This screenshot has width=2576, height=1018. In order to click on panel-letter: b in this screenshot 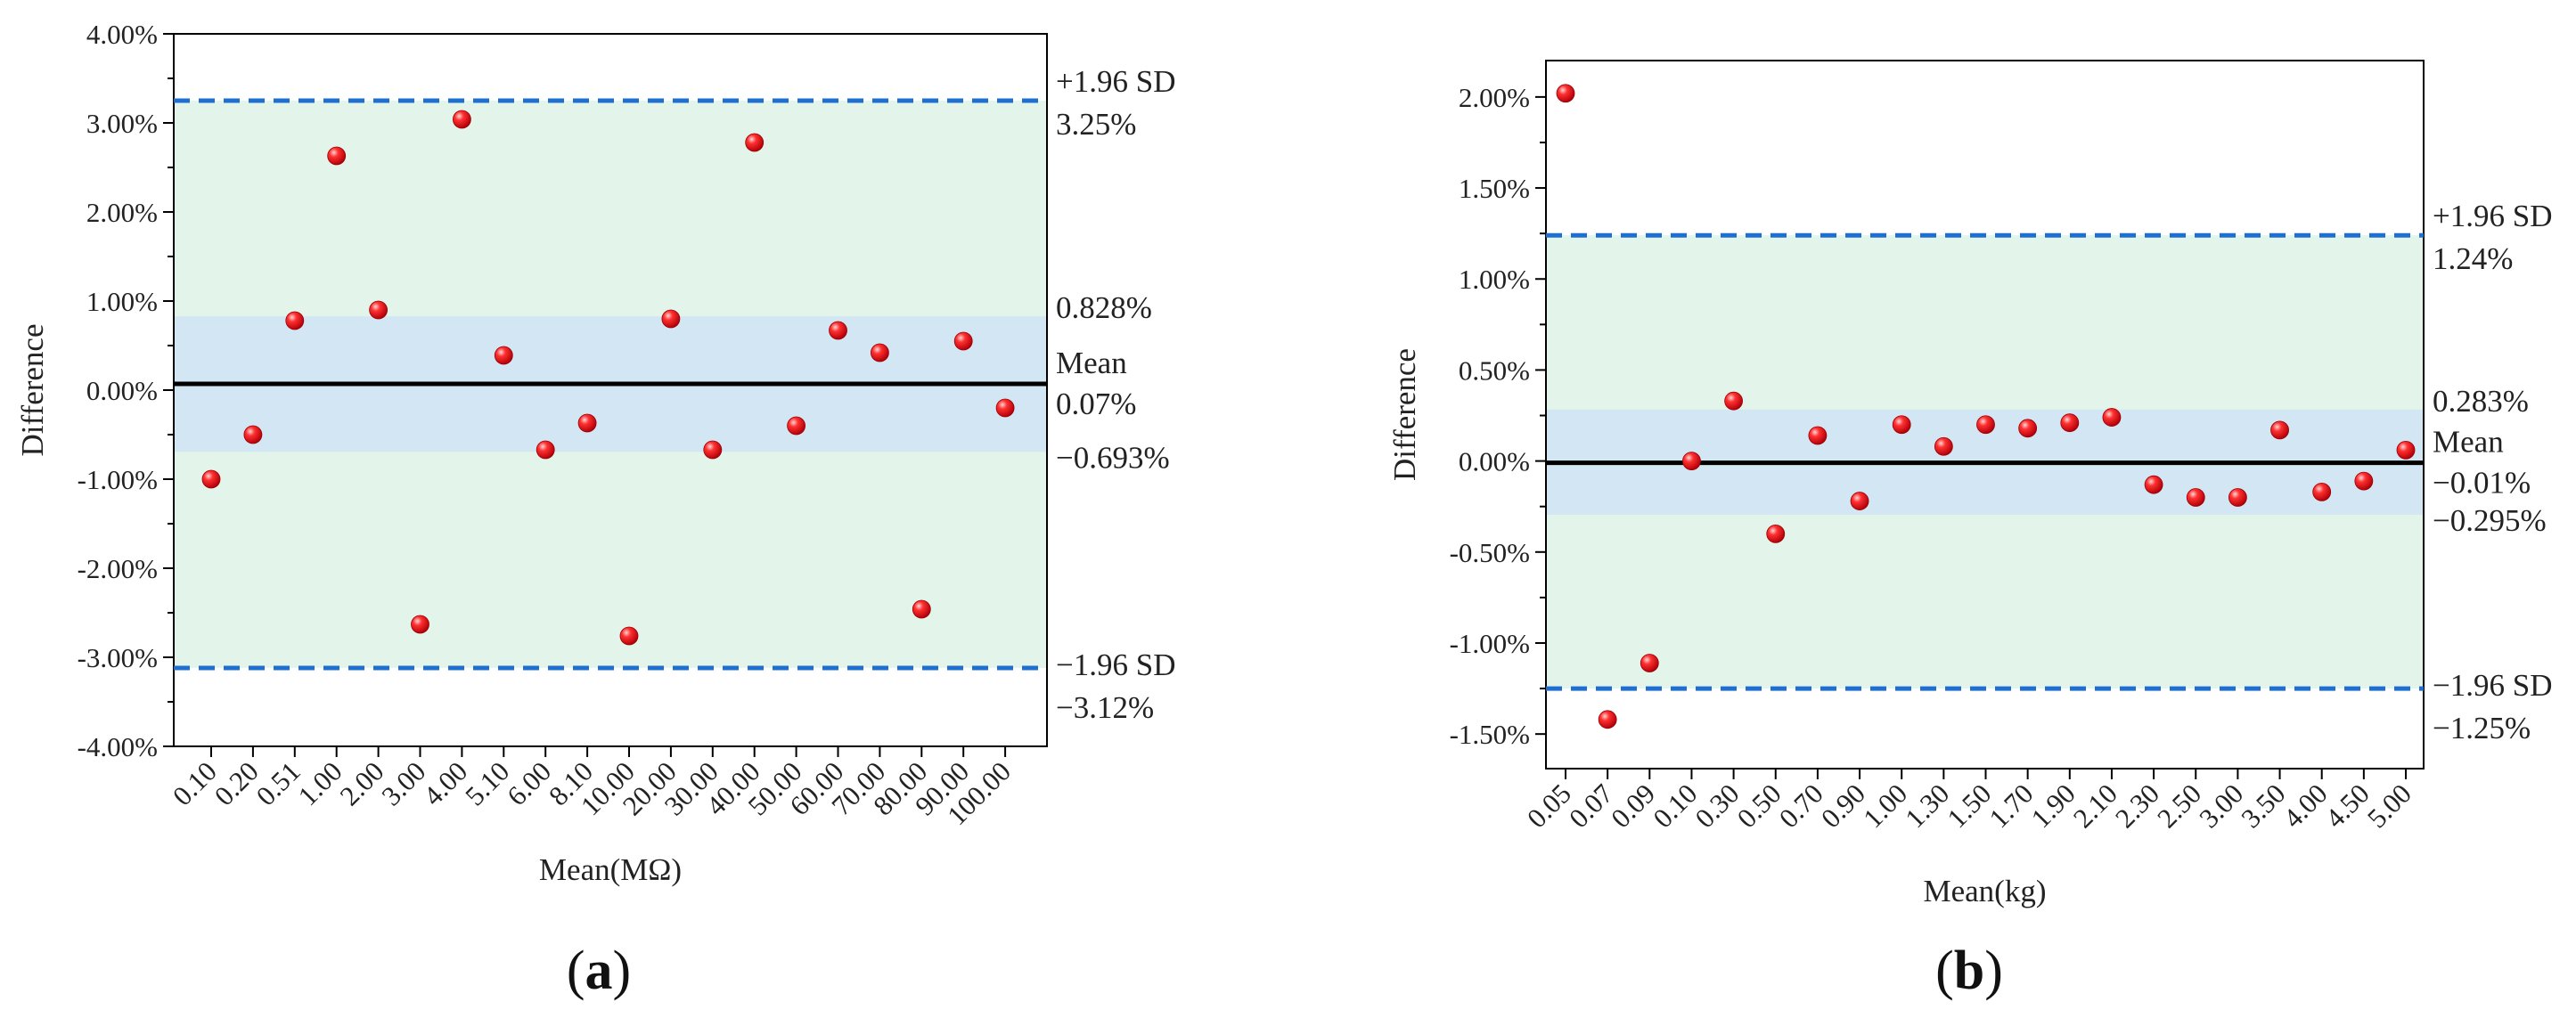, I will do `click(1969, 971)`.